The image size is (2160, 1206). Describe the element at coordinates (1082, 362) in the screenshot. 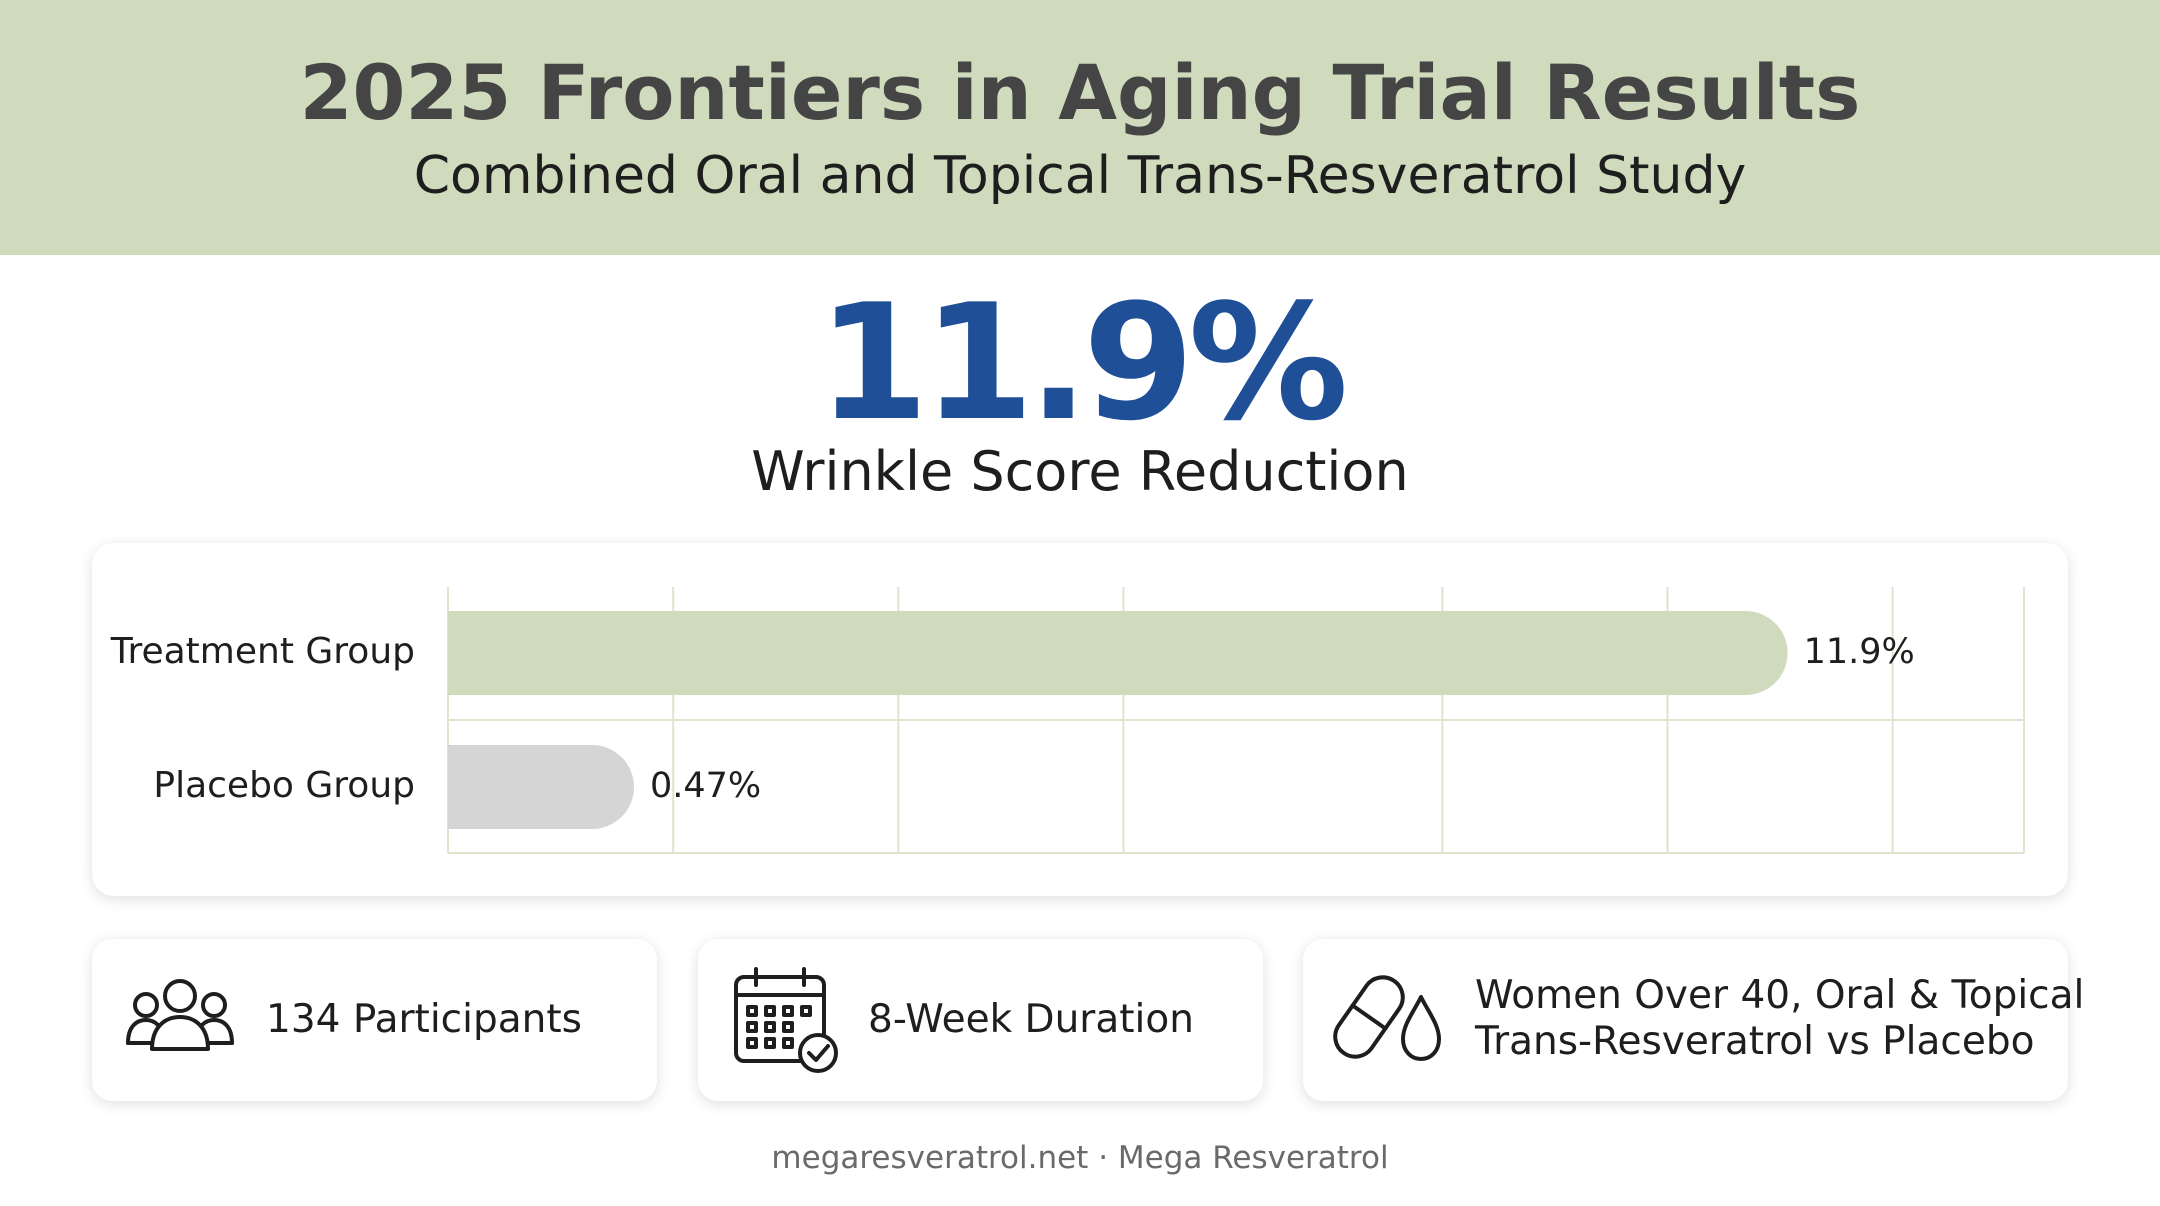

I see `headline-stat-value: 11.9%` at that location.